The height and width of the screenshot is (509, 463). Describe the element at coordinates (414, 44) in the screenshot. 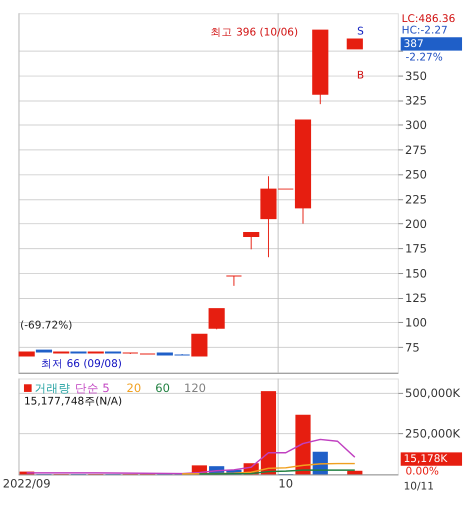

I see `text: 387` at that location.